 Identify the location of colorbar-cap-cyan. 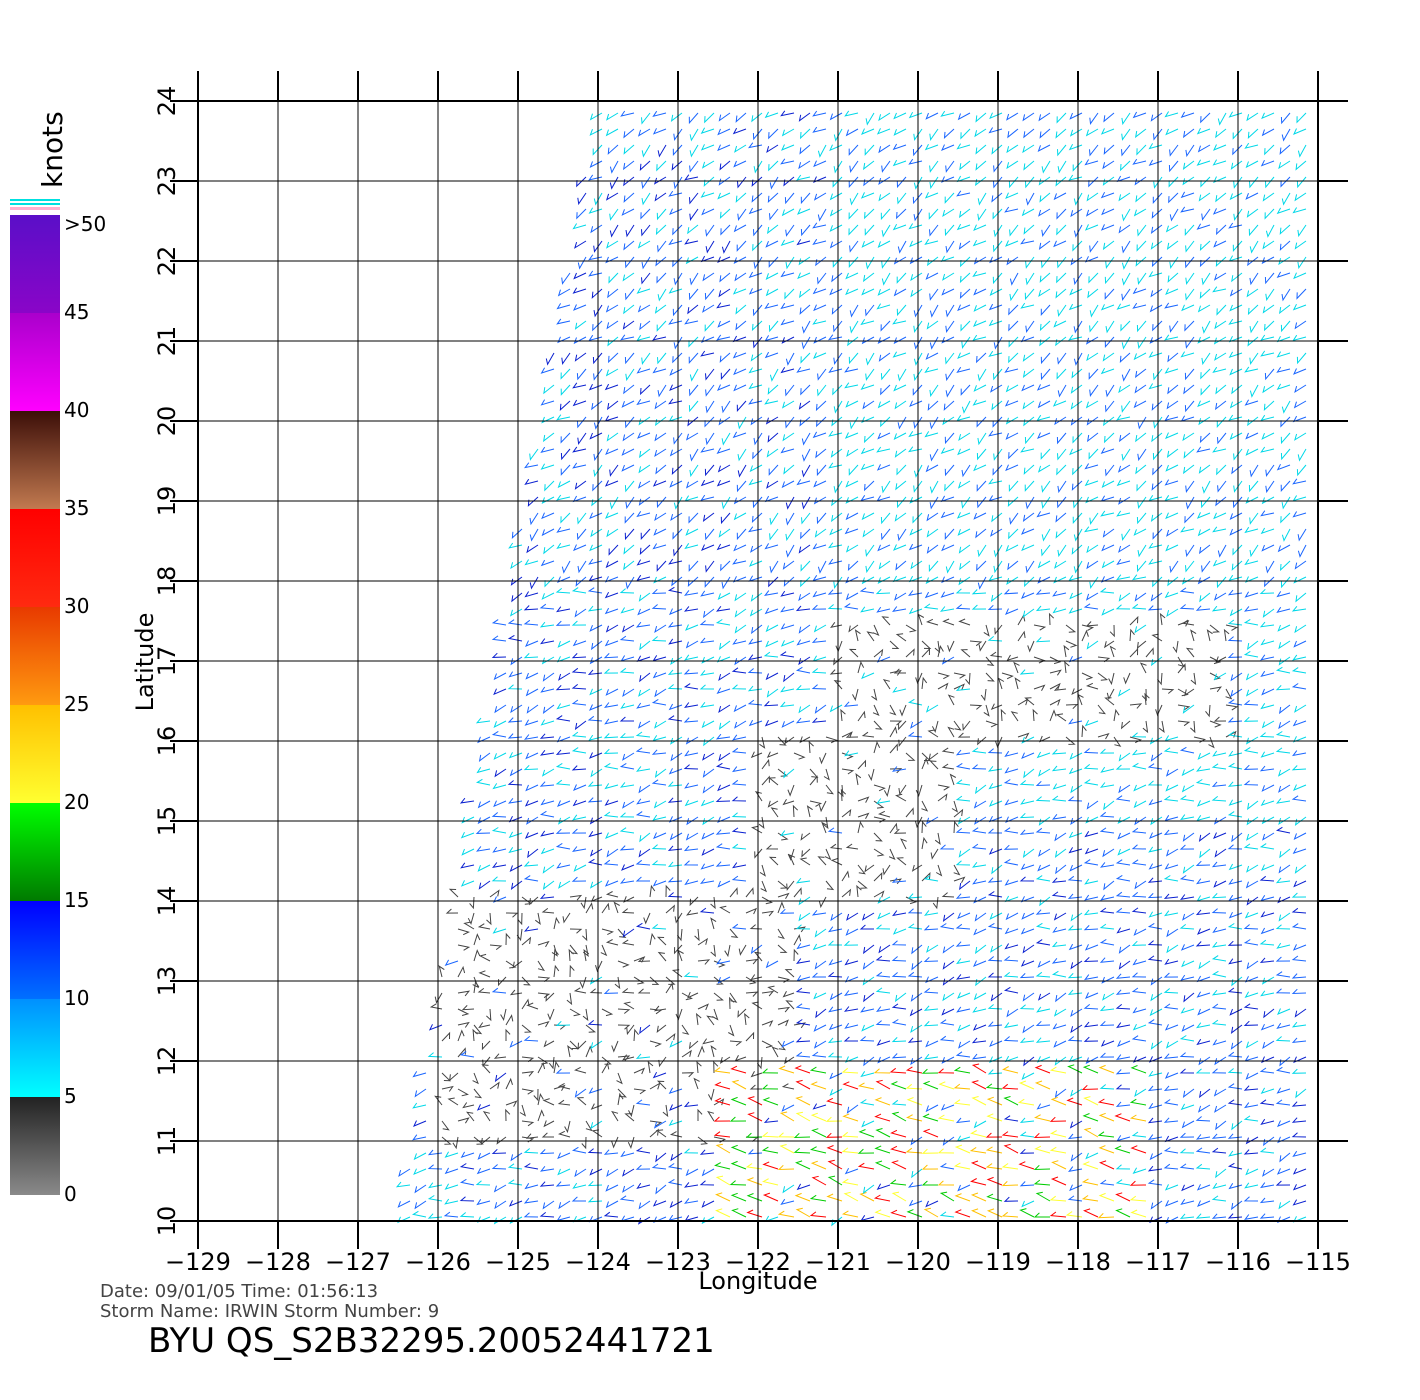
(35, 200).